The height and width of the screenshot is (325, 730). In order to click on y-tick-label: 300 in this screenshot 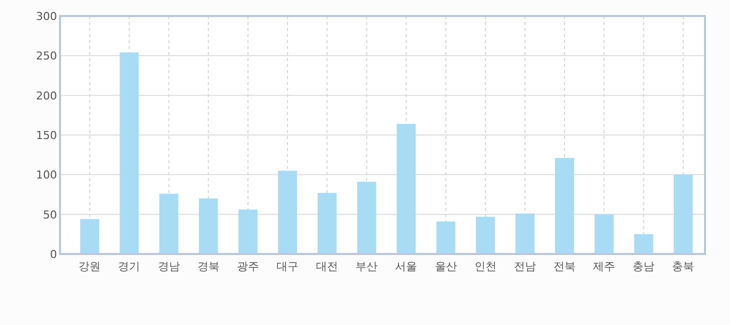, I will do `click(46, 16)`.